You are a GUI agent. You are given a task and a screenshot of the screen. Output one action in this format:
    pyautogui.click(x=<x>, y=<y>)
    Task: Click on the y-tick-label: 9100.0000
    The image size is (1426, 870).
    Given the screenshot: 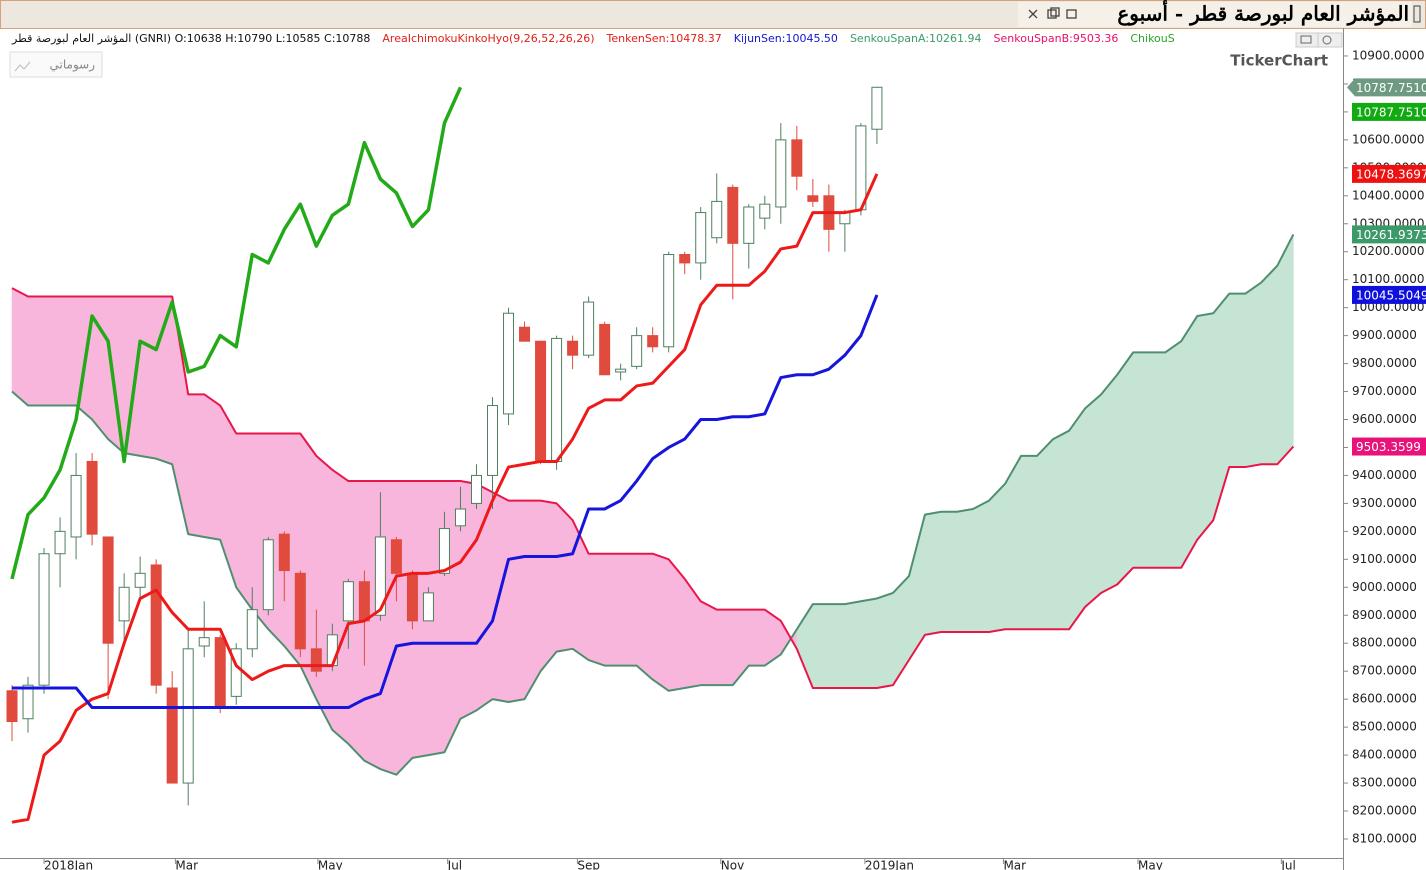 What is the action you would take?
    pyautogui.click(x=1384, y=559)
    